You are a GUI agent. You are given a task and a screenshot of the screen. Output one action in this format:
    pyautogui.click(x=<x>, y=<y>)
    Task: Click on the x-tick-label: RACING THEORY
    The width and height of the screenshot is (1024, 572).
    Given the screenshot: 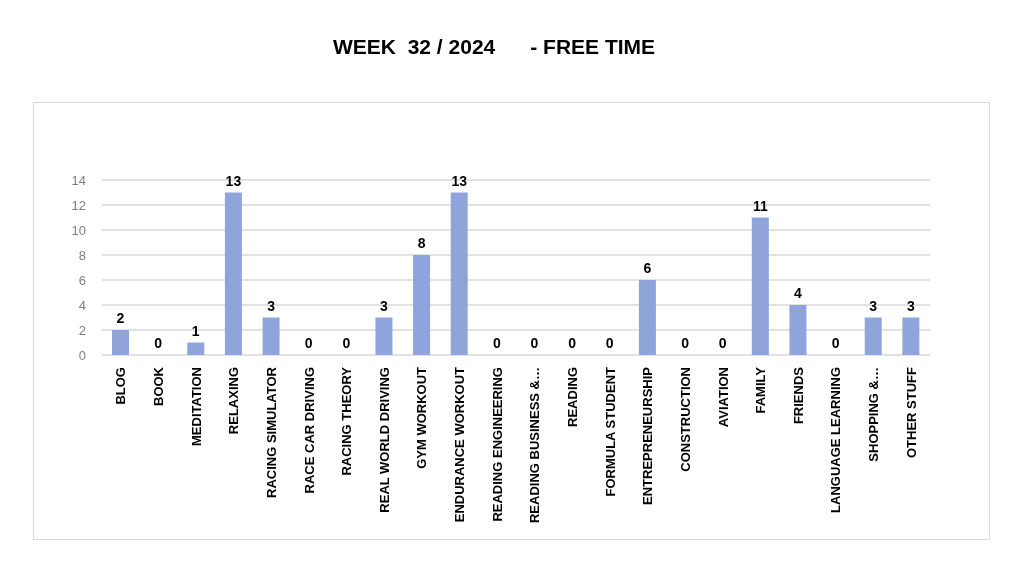 What is the action you would take?
    pyautogui.click(x=347, y=421)
    